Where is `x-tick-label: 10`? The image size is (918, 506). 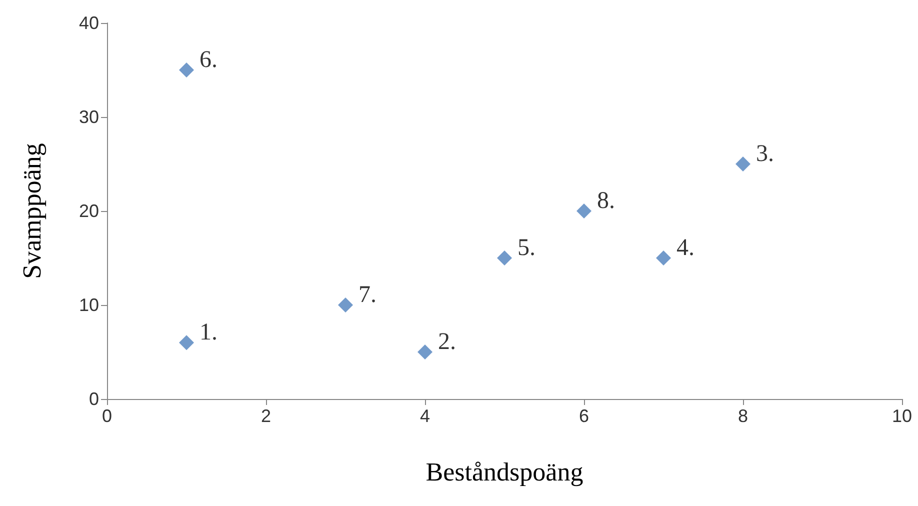
x-tick-label: 10 is located at coordinates (902, 416).